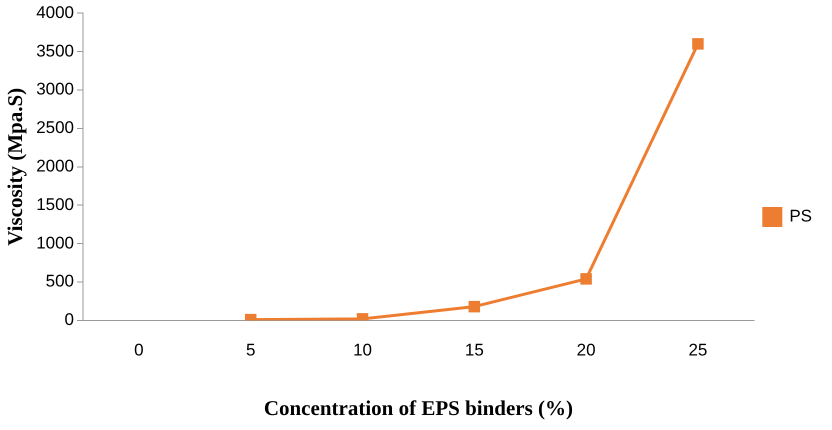  I want to click on x-tick-label: 10, so click(362, 350).